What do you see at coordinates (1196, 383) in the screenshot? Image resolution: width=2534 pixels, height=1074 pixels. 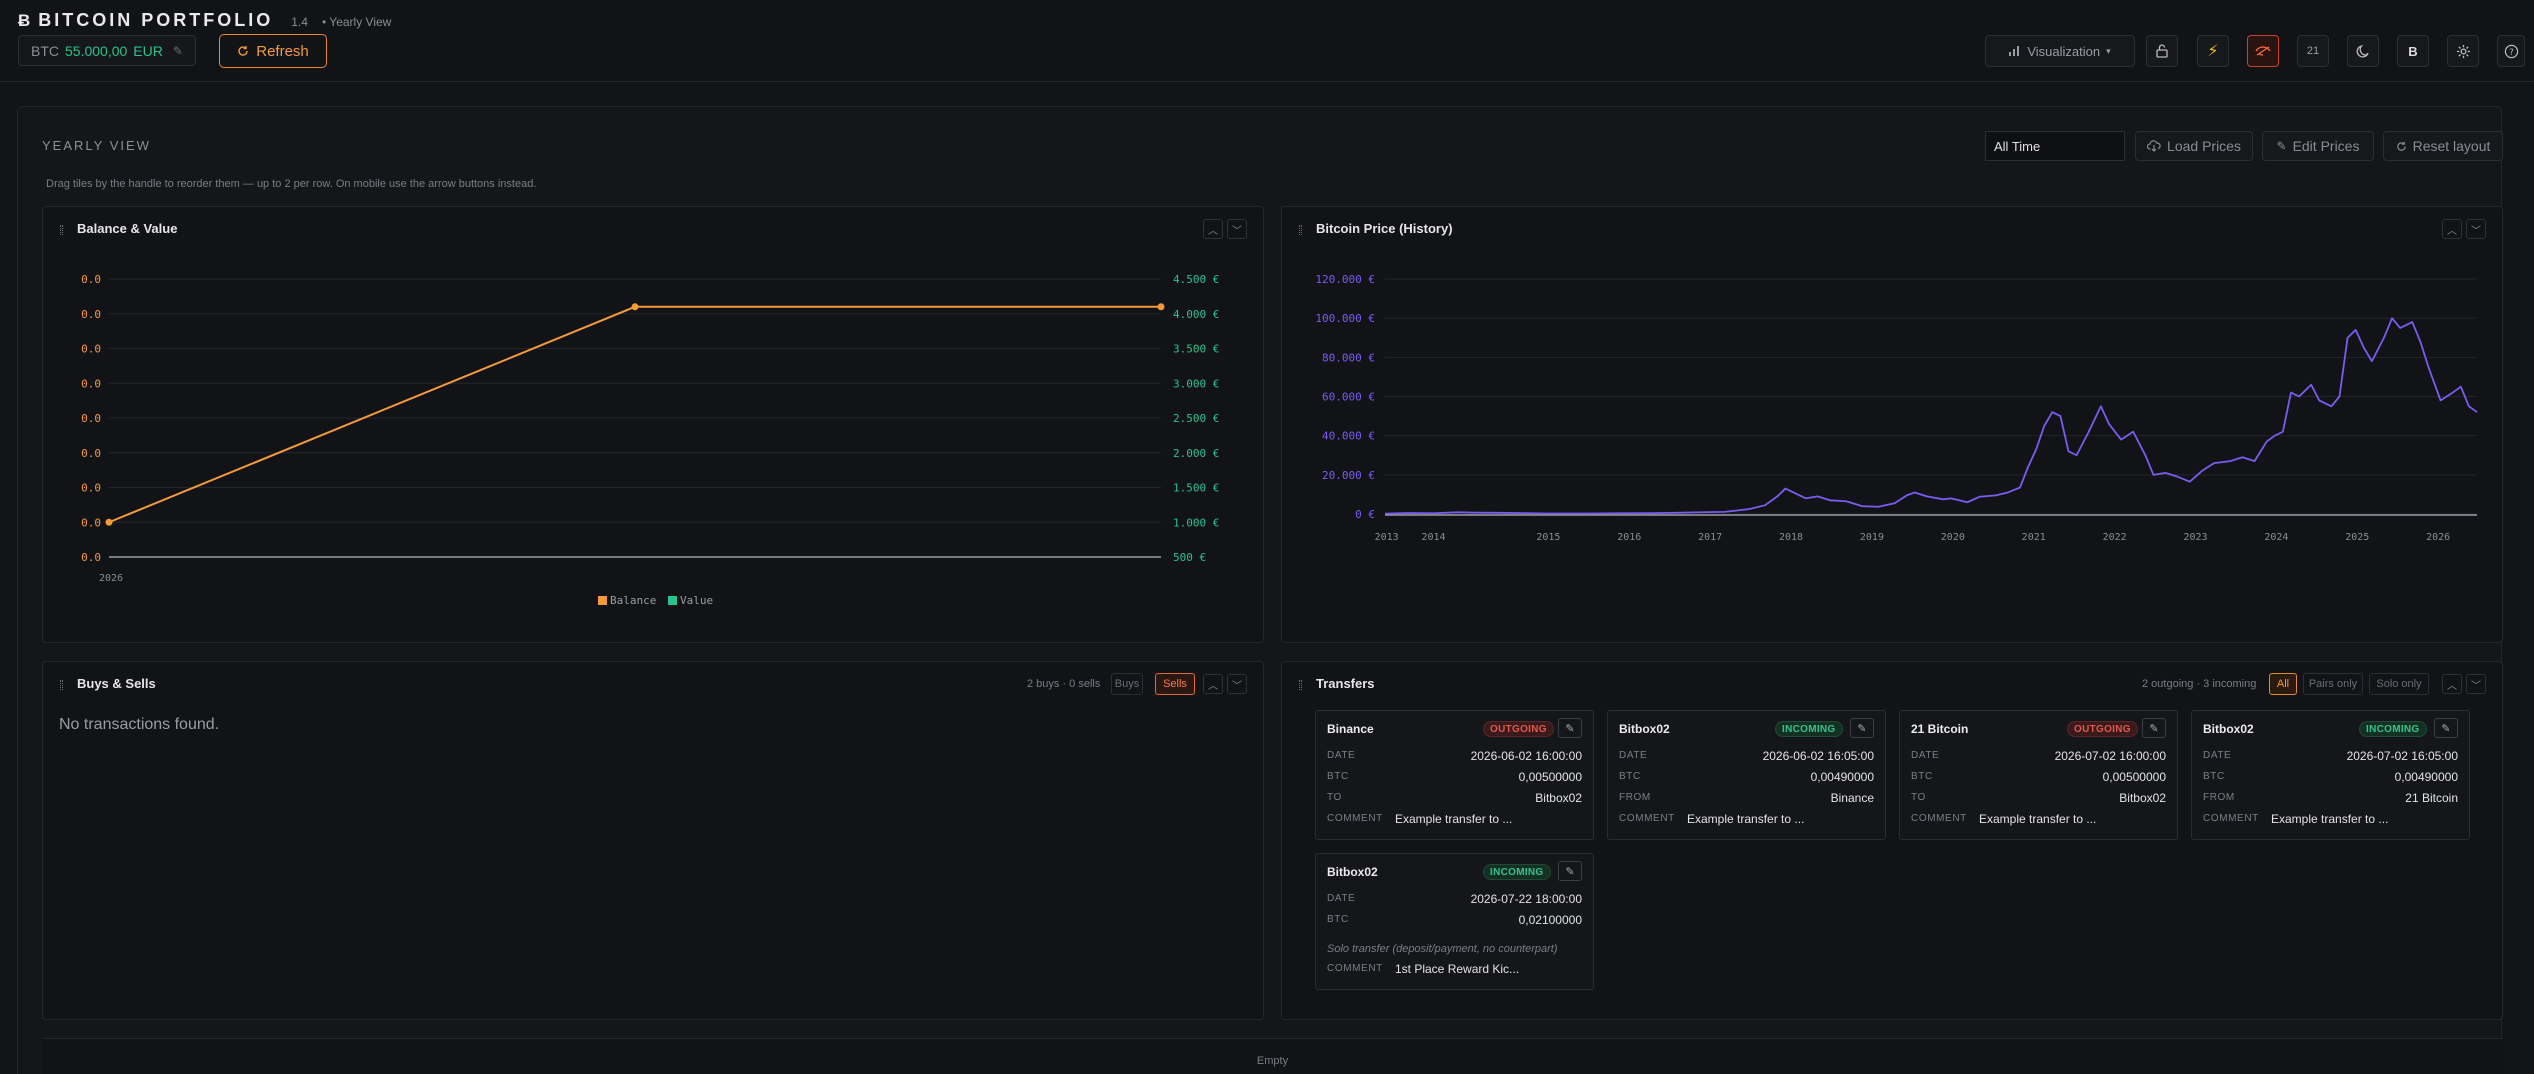 I see `right-tick-label: 3.000 €` at bounding box center [1196, 383].